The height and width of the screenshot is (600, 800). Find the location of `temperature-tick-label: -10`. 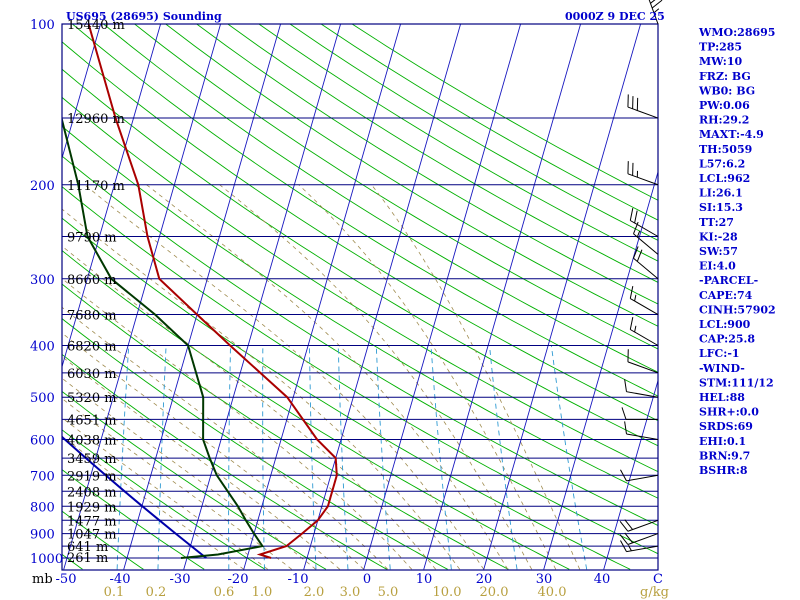

temperature-tick-label: -10 is located at coordinates (298, 579).